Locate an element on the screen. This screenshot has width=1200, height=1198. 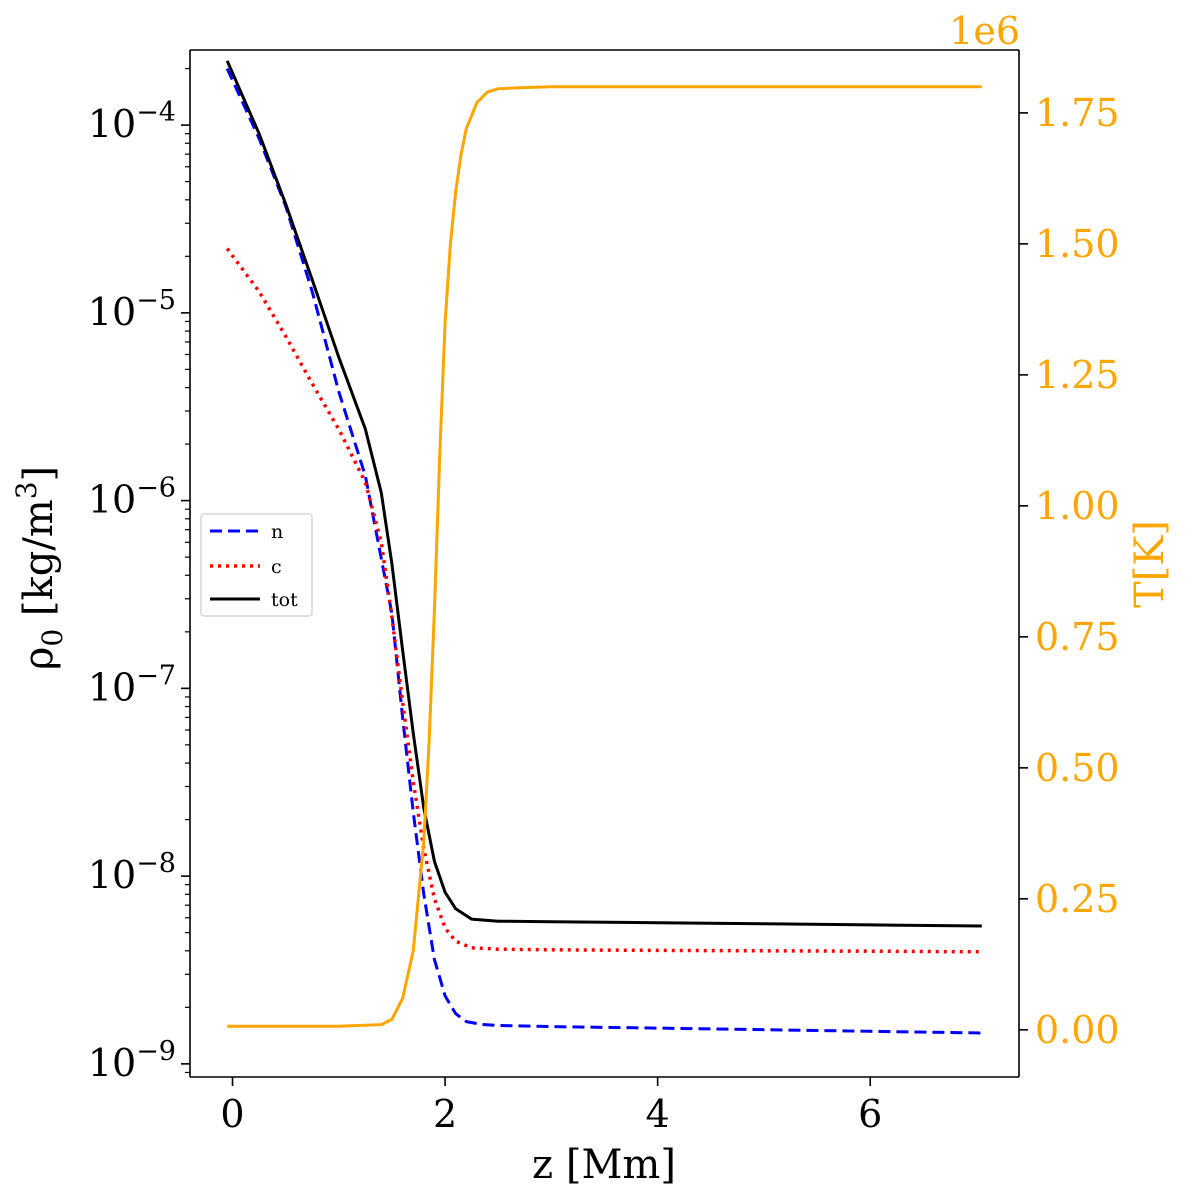
y-right-tick-label: 1.75 is located at coordinates (1077, 113).